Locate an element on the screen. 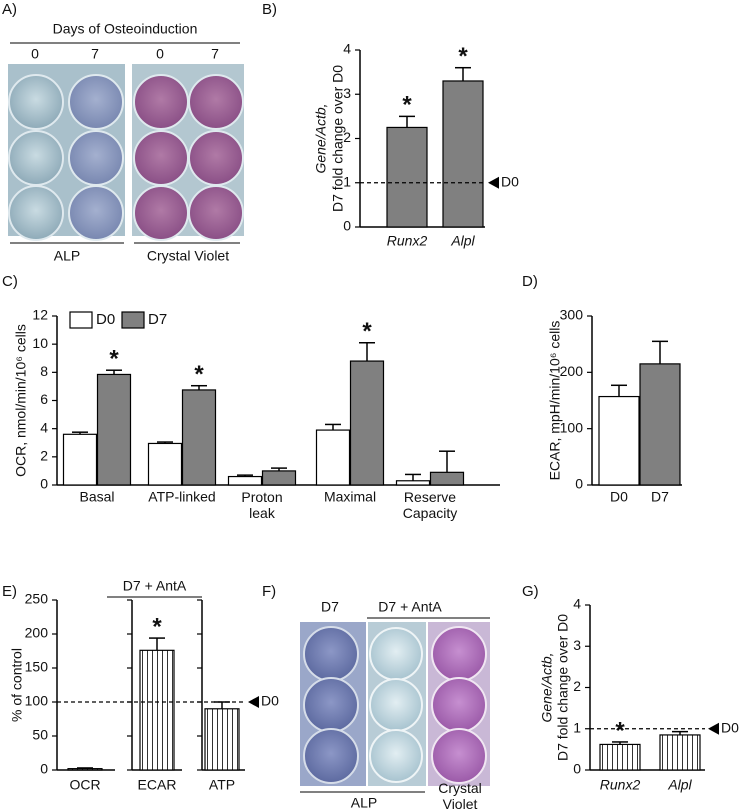  y-tick-label: 8 is located at coordinates (44, 371).